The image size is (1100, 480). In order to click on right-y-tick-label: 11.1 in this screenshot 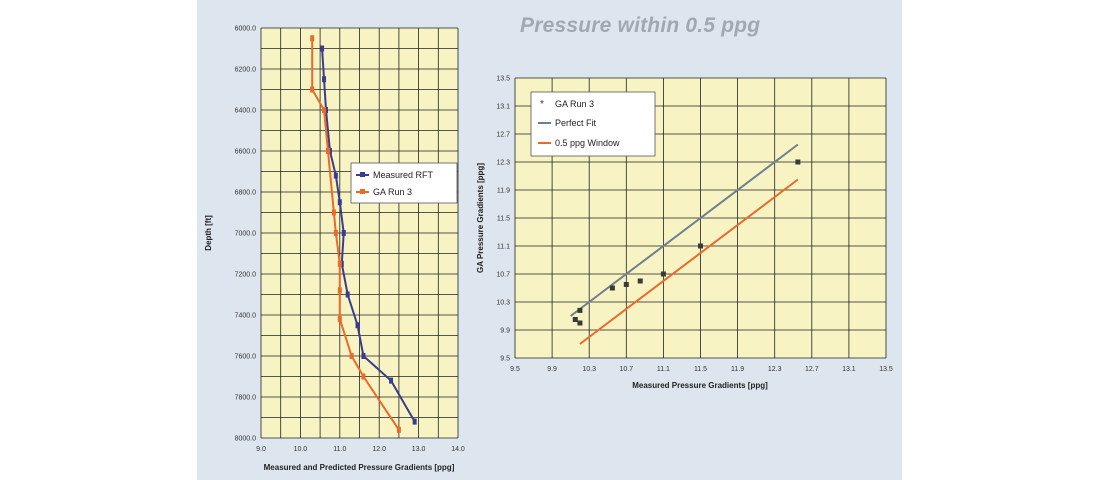, I will do `click(503, 247)`.